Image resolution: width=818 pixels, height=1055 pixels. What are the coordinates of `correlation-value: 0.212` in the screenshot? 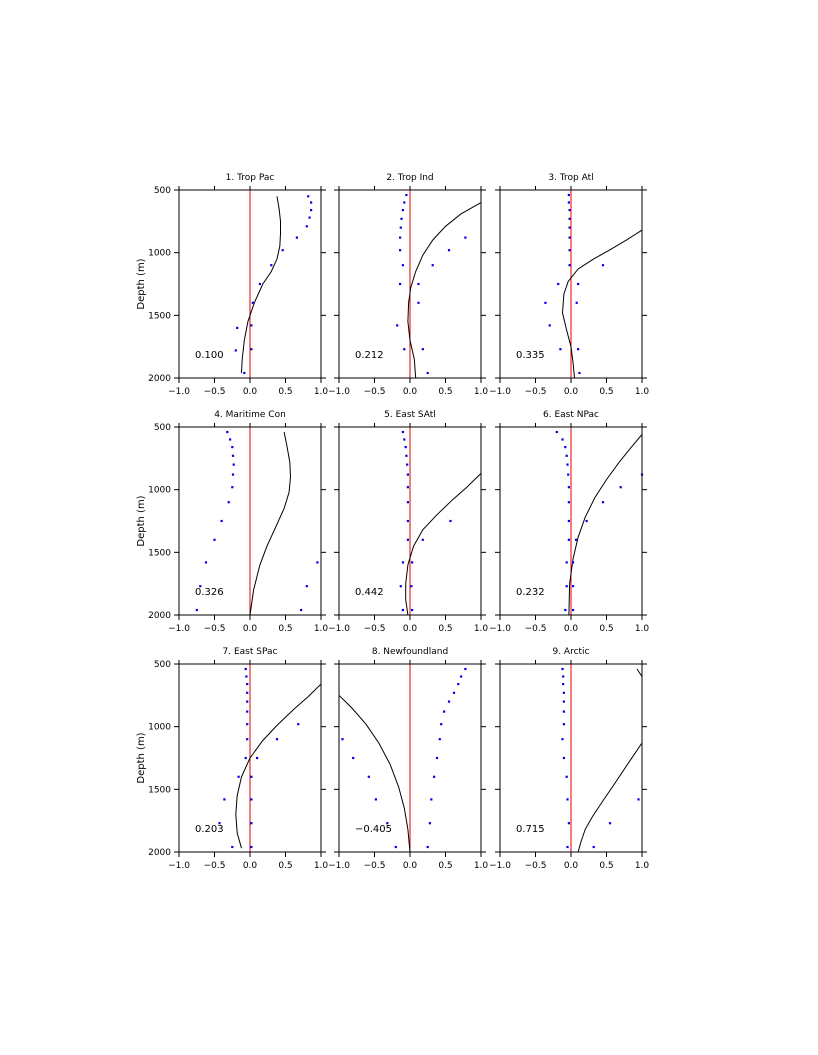 It's located at (369, 355).